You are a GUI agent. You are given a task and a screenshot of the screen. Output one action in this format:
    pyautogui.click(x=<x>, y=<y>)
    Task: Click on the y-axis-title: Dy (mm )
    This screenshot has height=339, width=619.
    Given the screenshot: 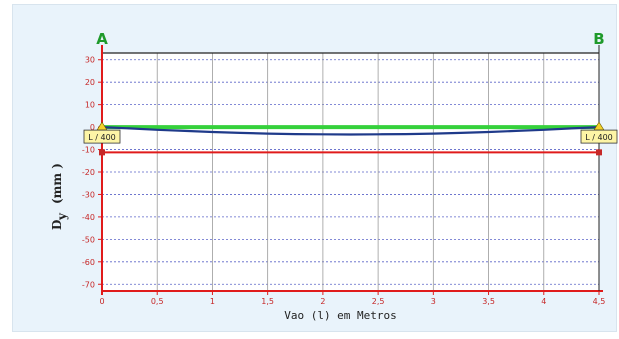 What is the action you would take?
    pyautogui.click(x=59, y=196)
    